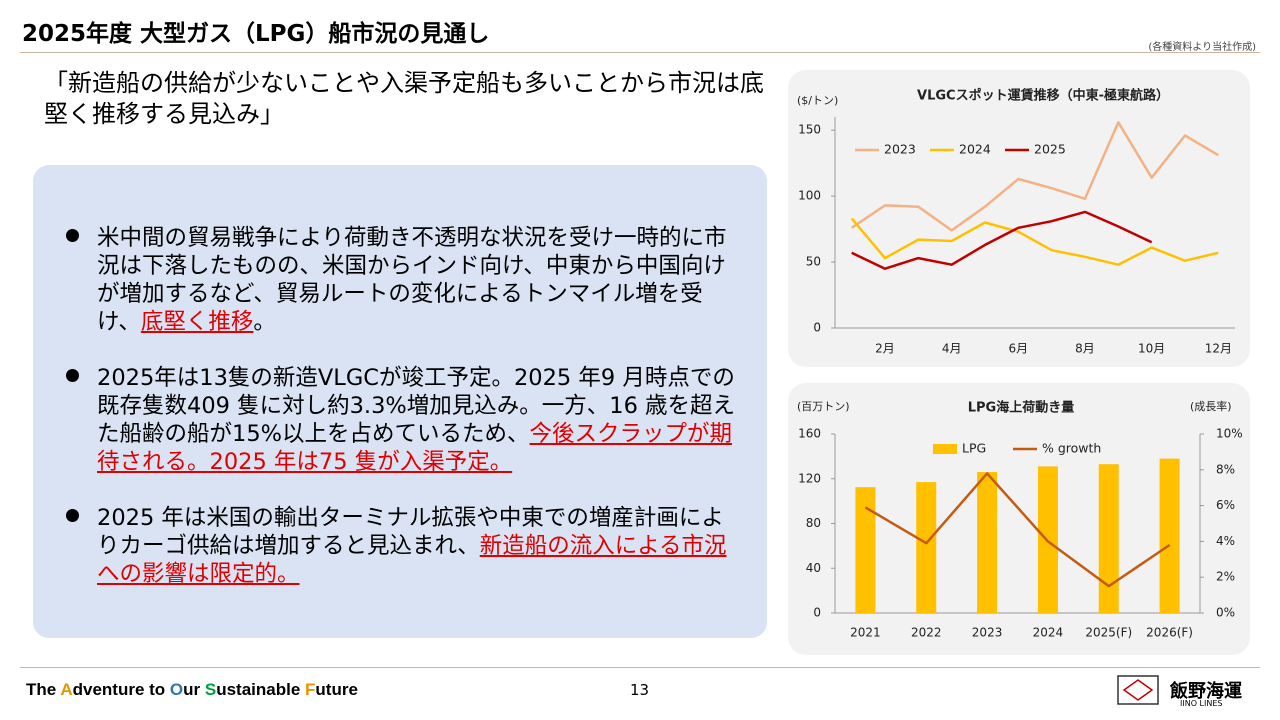  Describe the element at coordinates (1019, 349) in the screenshot. I see `x-tick-label: 6月` at that location.